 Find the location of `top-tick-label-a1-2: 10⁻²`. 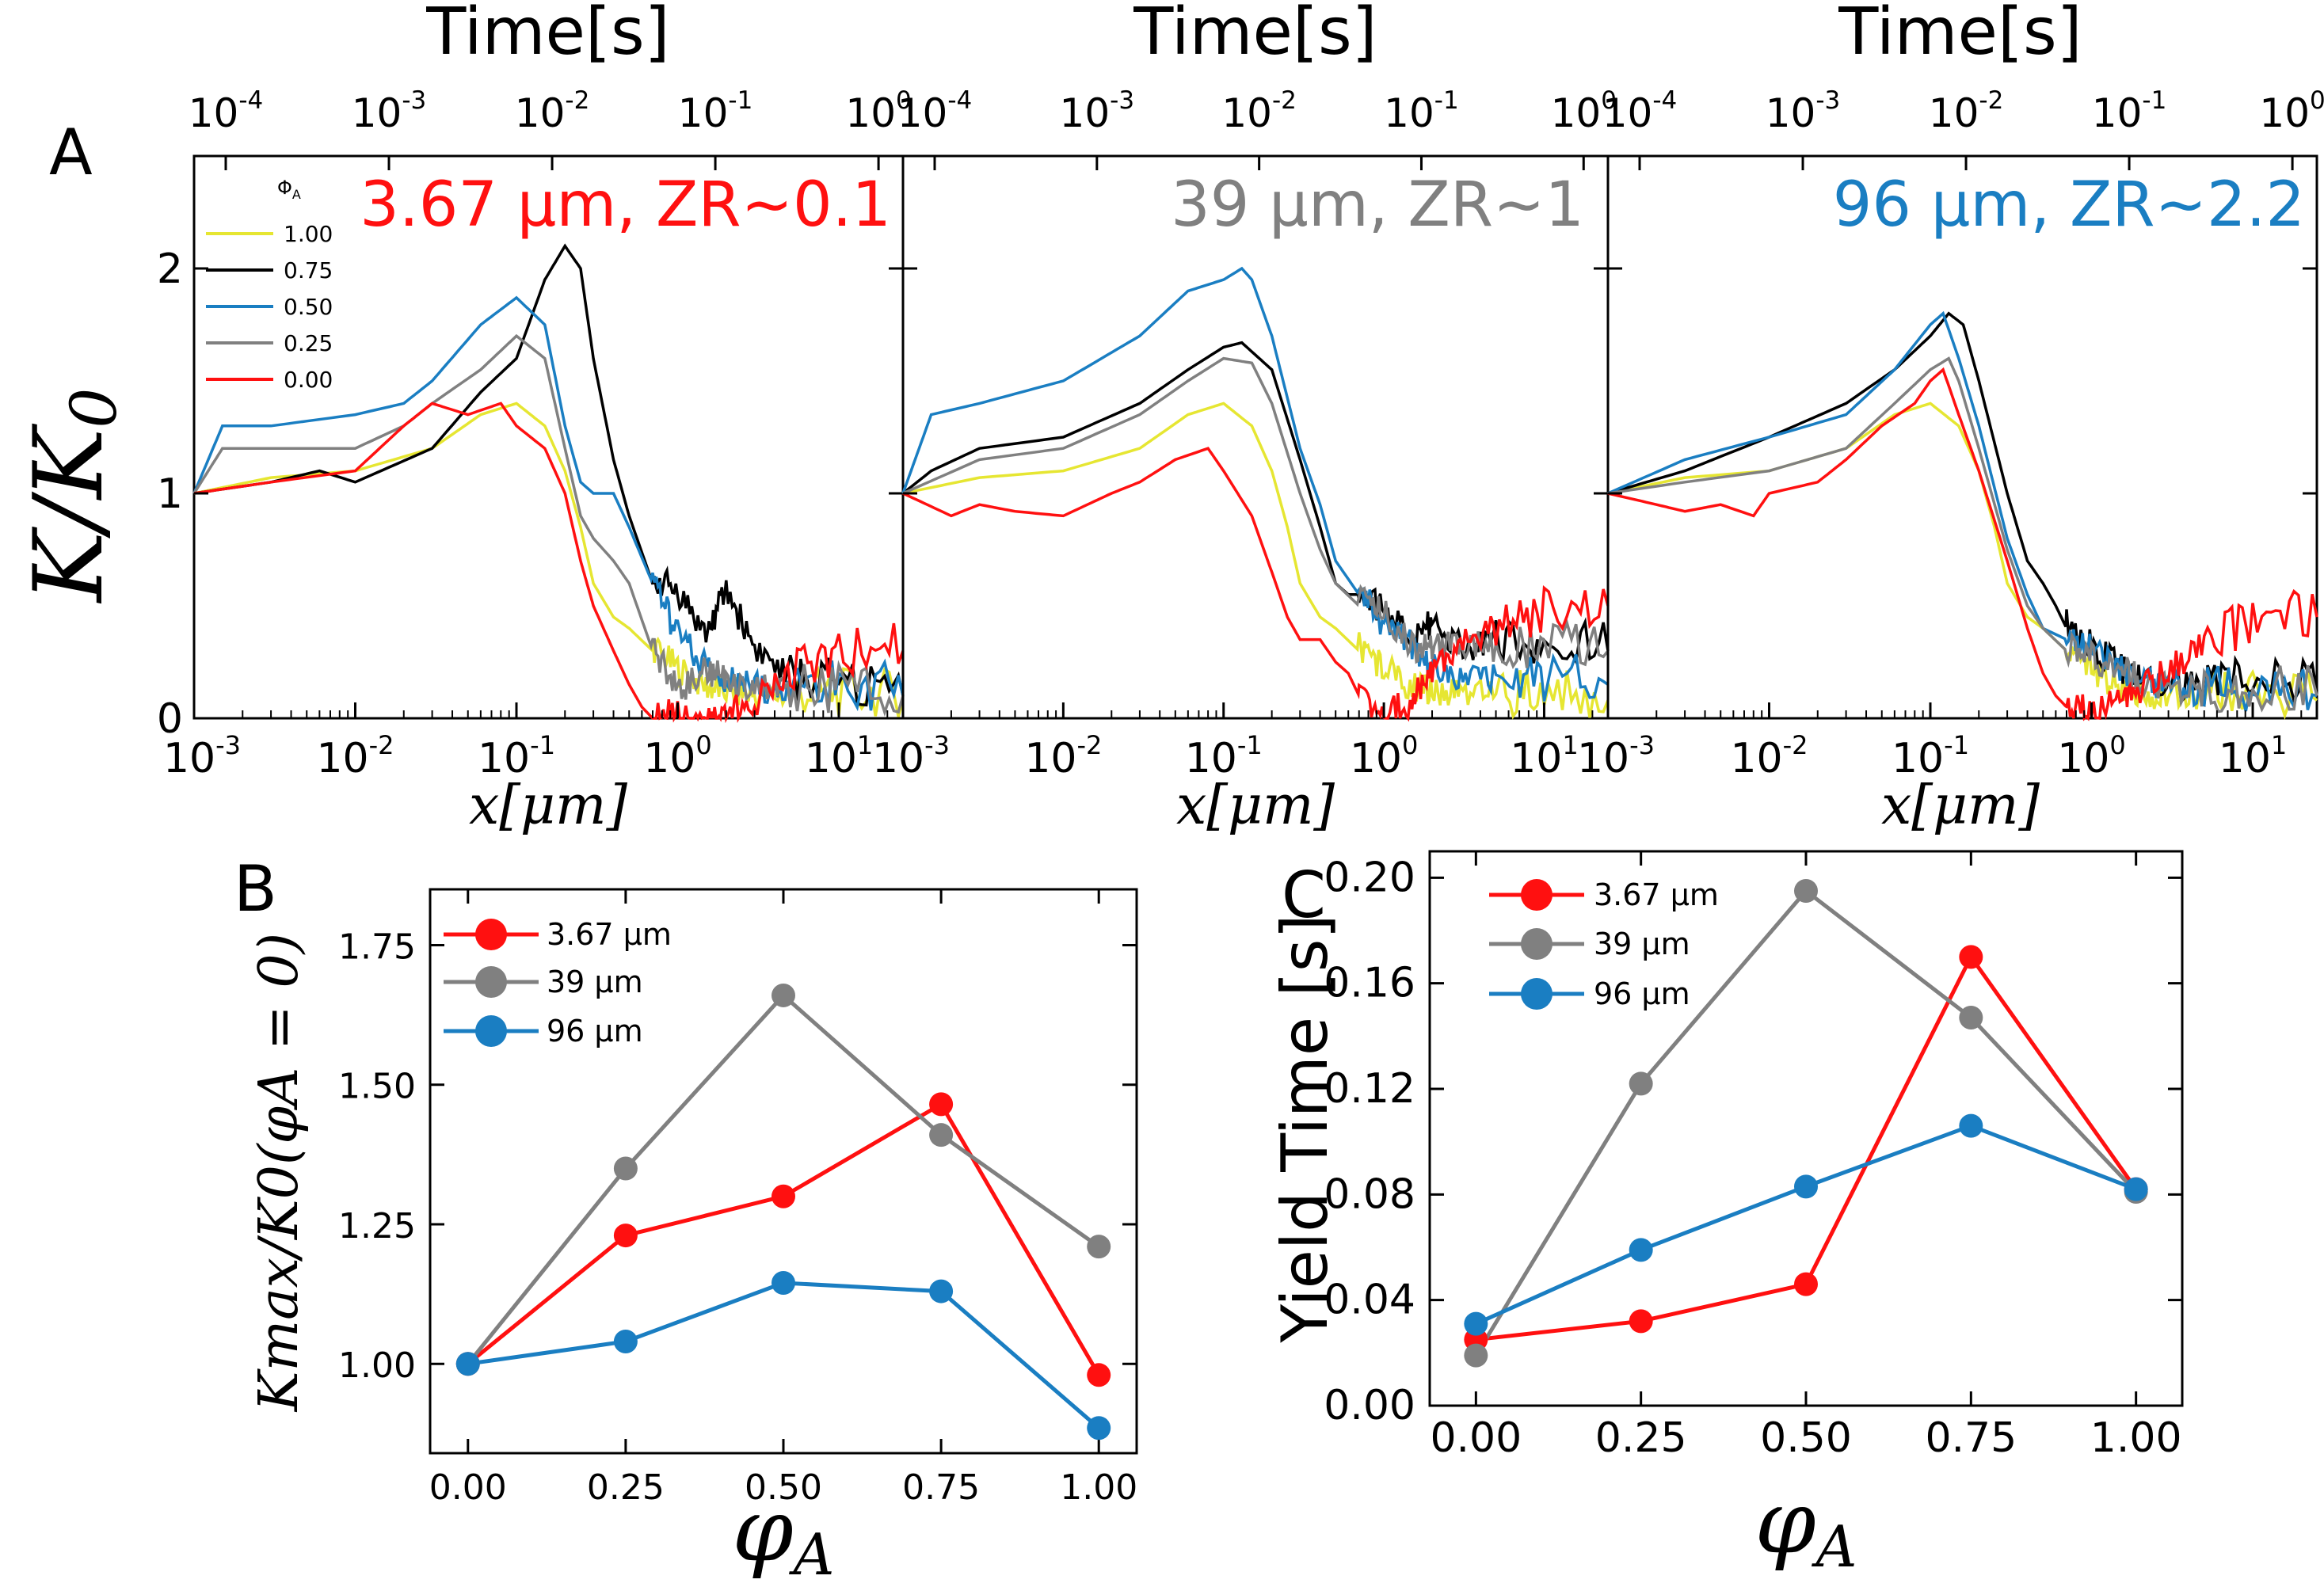

top-tick-label-a1-2: 10⁻² is located at coordinates (552, 111).